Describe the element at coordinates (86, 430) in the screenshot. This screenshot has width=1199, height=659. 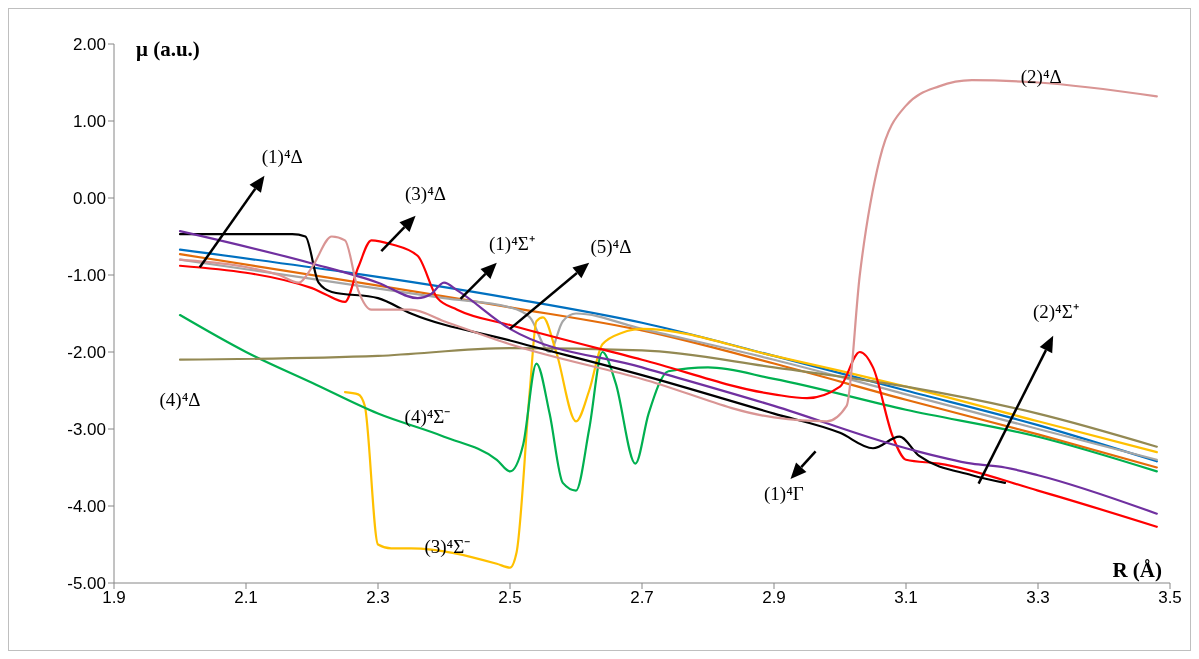
I see `y-tick-label: -3.00` at that location.